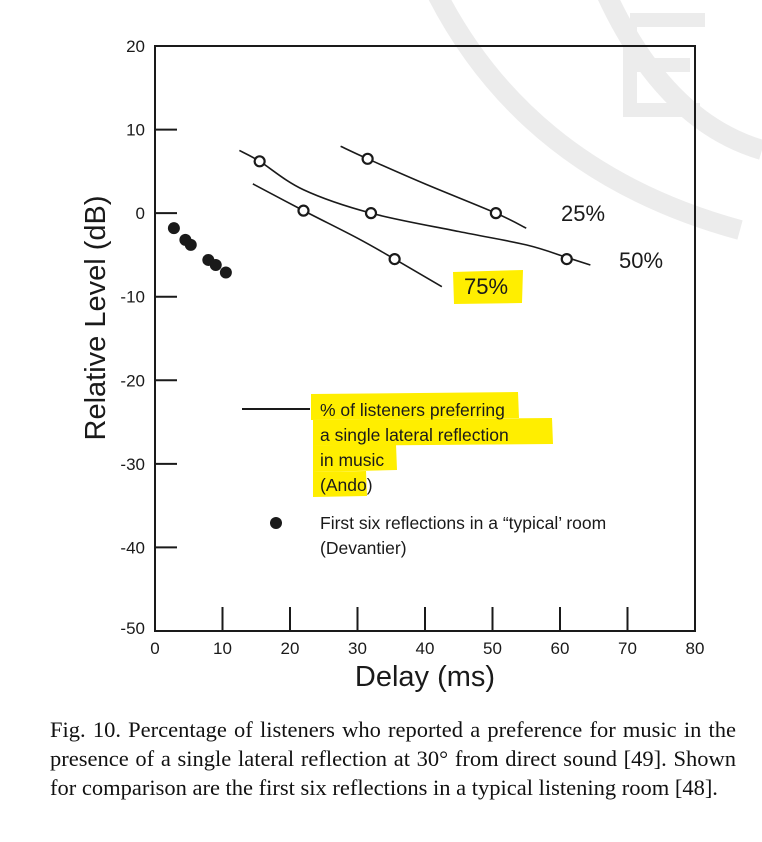  I want to click on label-highlight, so click(488, 287).